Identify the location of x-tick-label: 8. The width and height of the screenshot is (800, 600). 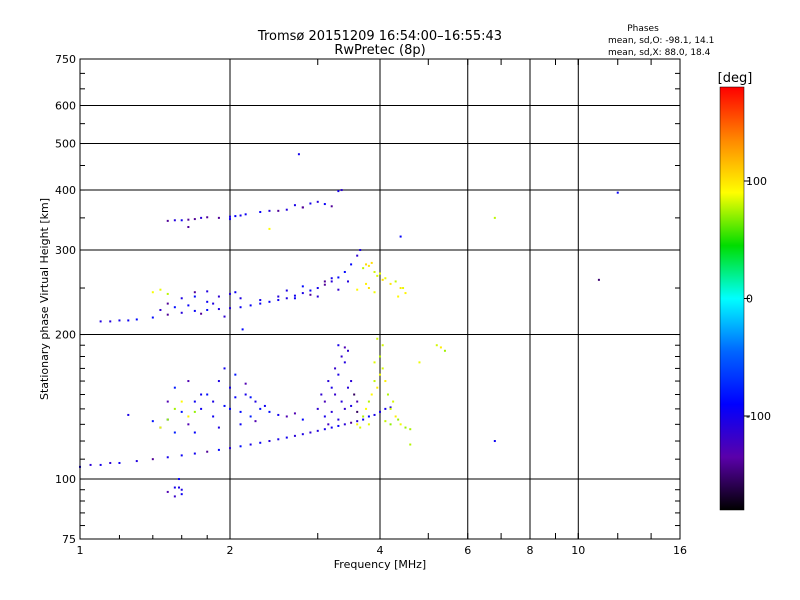
(530, 550).